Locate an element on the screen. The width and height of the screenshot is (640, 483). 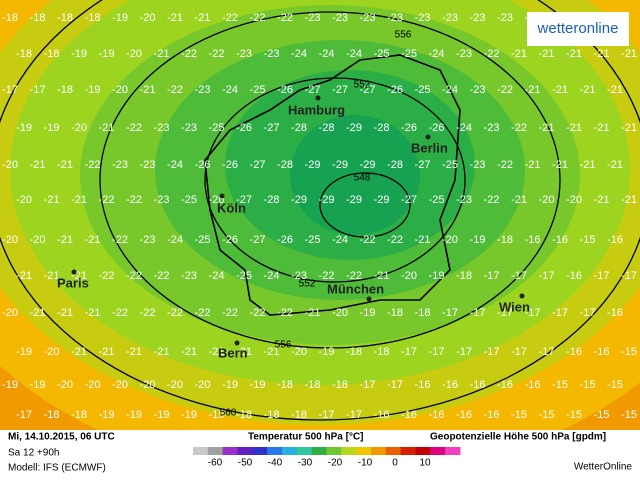
contour-label: 560 is located at coordinates (228, 413).